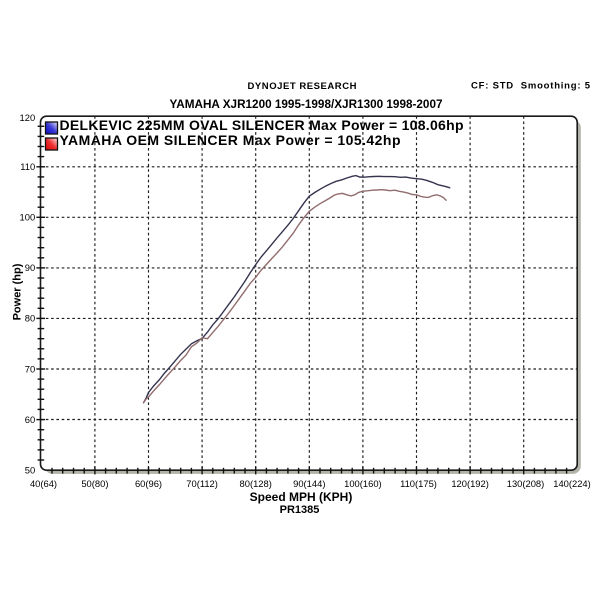 The width and height of the screenshot is (600, 600). I want to click on svg-text: 100(160), so click(363, 483).